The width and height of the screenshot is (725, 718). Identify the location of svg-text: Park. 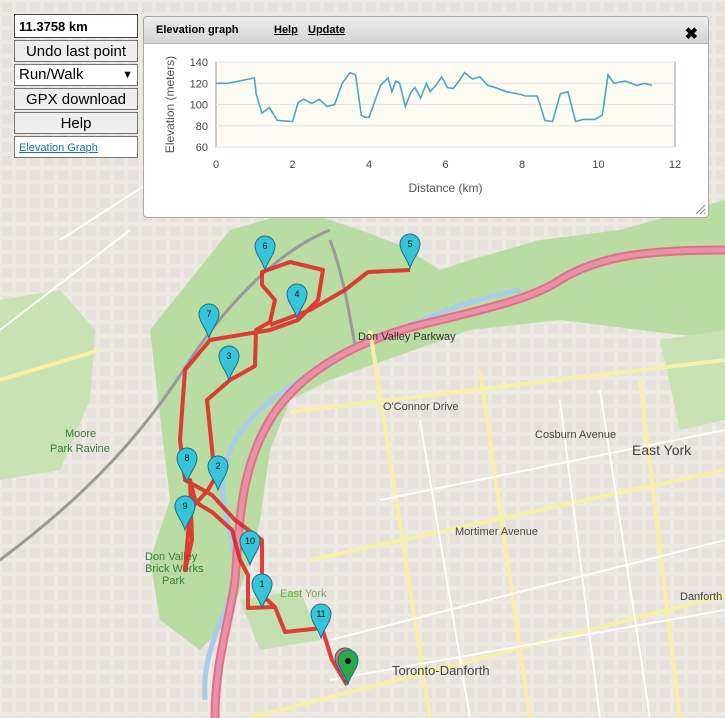
(173, 581).